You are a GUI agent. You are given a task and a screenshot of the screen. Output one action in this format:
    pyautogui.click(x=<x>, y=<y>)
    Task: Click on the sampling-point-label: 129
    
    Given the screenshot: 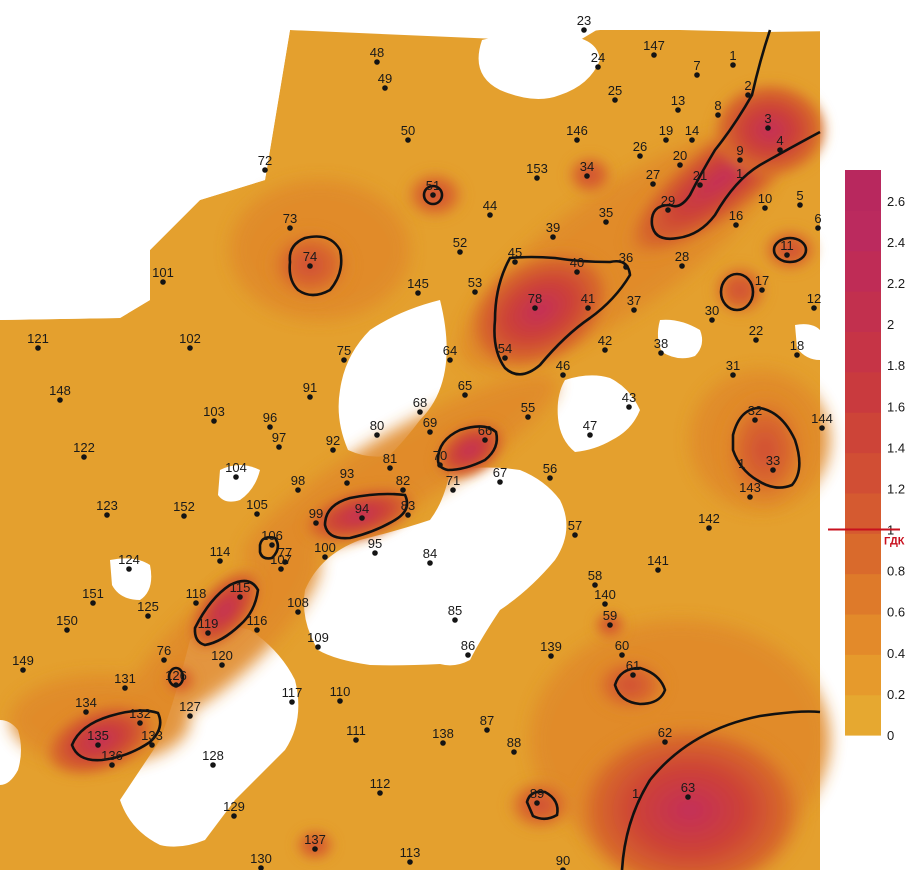 What is the action you would take?
    pyautogui.click(x=234, y=806)
    